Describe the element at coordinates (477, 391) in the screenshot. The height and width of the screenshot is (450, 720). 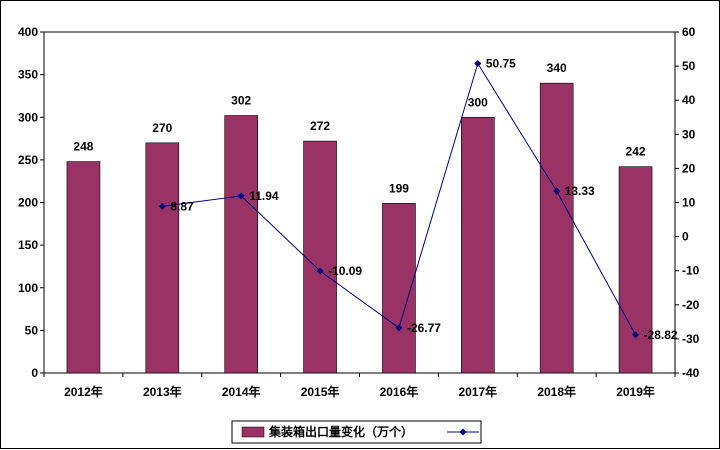
I see `x-tick-label: 2017年` at that location.